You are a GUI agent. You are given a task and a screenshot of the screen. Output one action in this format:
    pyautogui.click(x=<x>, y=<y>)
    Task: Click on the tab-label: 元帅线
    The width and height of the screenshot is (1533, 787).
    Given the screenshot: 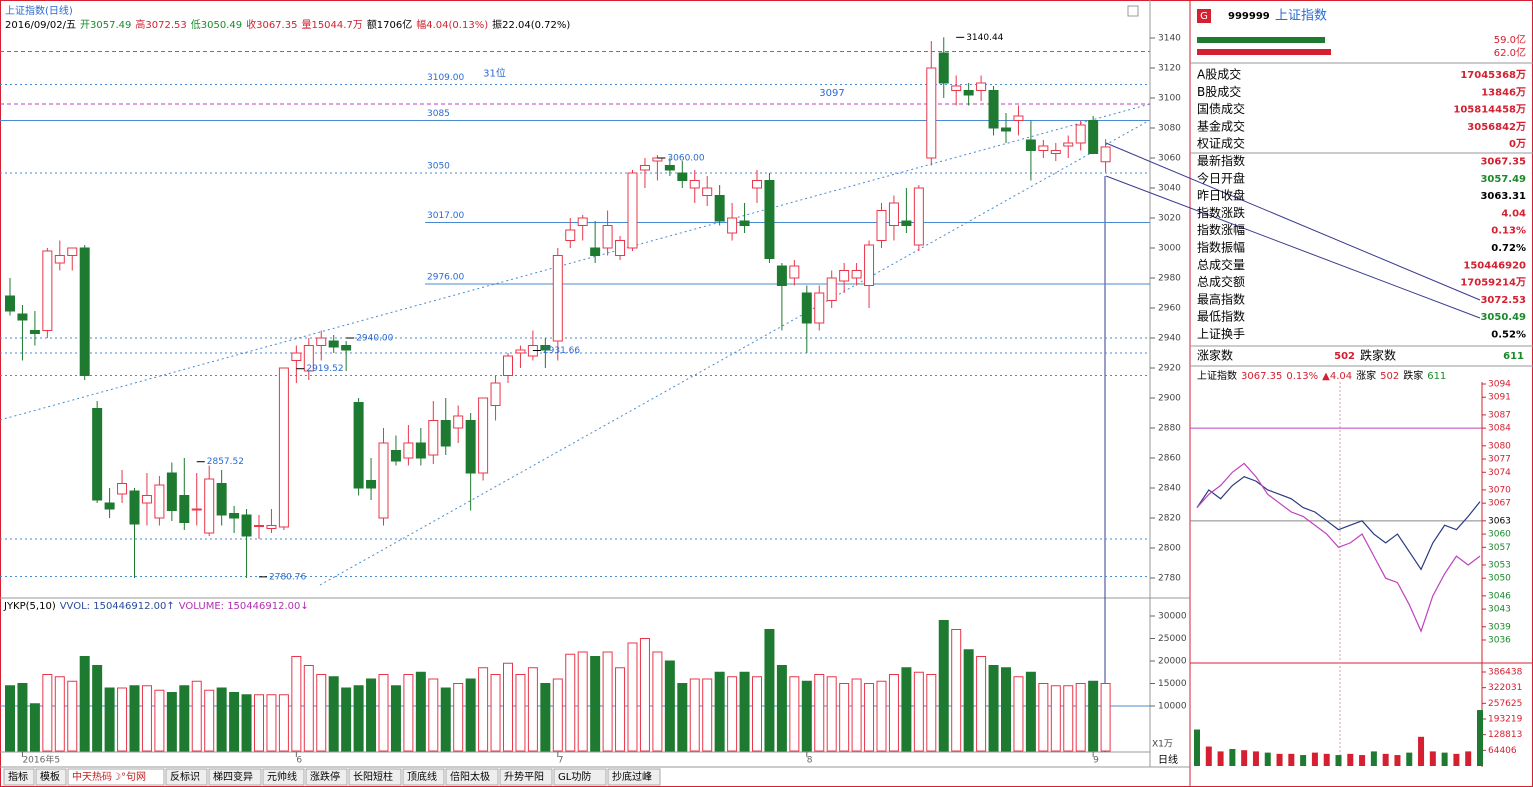 What is the action you would take?
    pyautogui.click(x=282, y=776)
    